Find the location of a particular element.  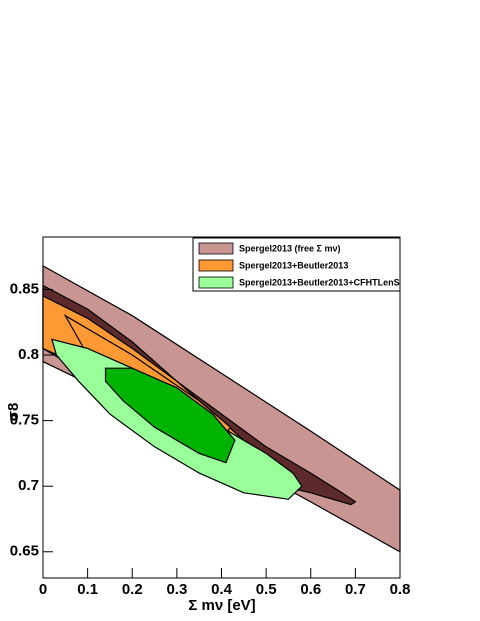

x-tick-label: 0.6 is located at coordinates (310, 589).